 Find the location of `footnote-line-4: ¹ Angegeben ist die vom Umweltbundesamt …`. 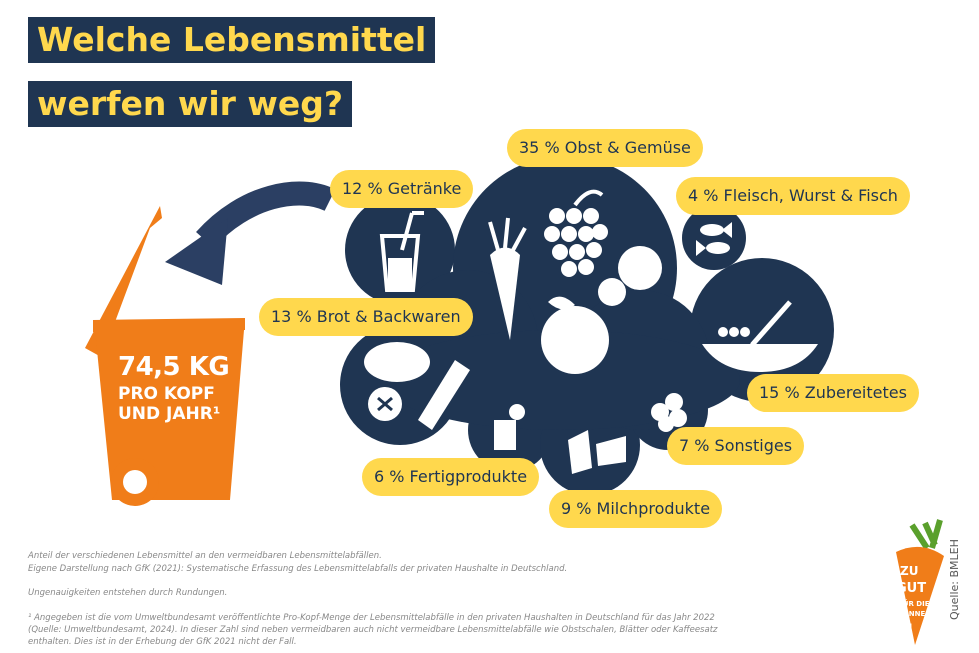

footnote-line-4: ¹ Angegeben ist die vom Umweltbundesamt … is located at coordinates (371, 618).